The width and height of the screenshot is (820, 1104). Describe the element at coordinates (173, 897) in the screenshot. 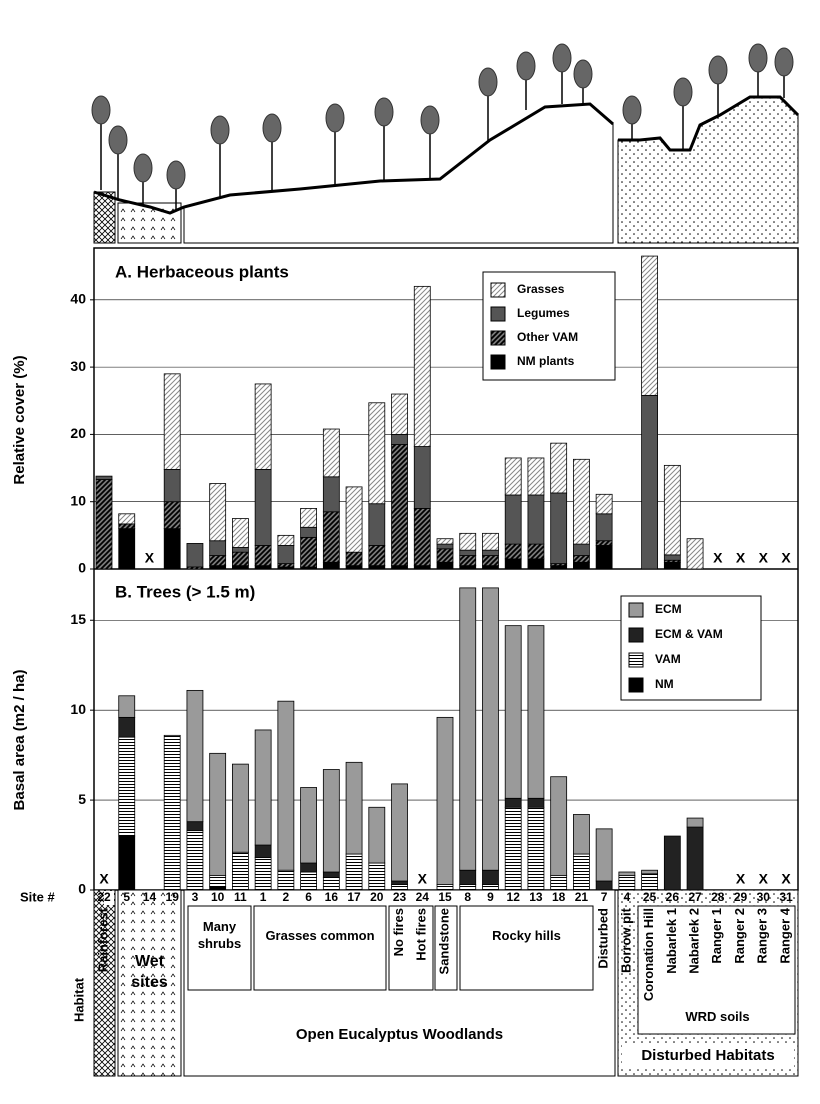

I see `site-label: 19` at that location.